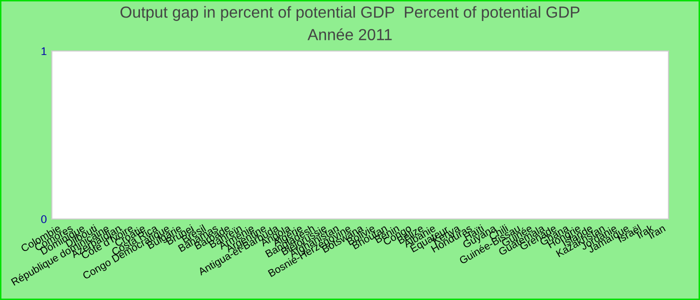 Image resolution: width=700 pixels, height=300 pixels. What do you see at coordinates (44, 51) in the screenshot?
I see `y-tick-label: 1` at bounding box center [44, 51].